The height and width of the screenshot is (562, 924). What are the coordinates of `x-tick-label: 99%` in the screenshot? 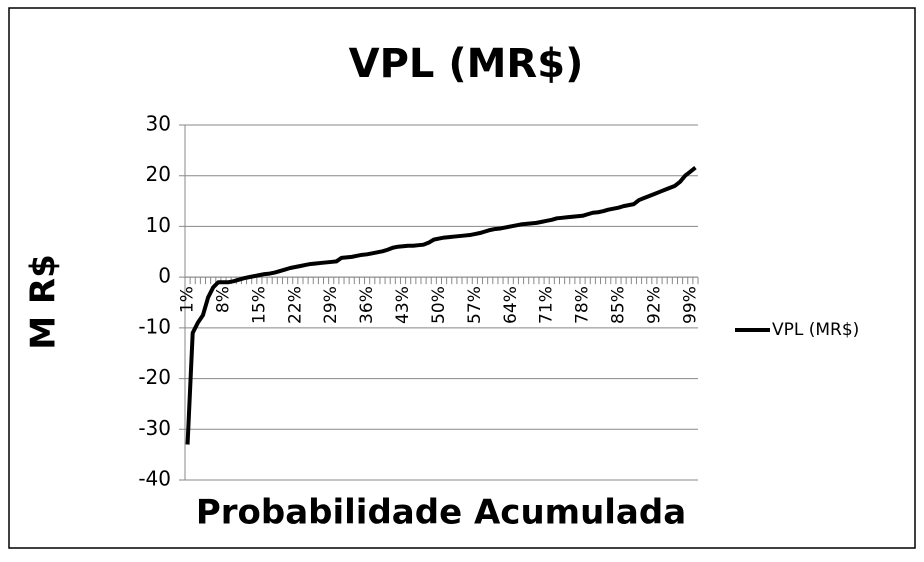 It's located at (690, 305).